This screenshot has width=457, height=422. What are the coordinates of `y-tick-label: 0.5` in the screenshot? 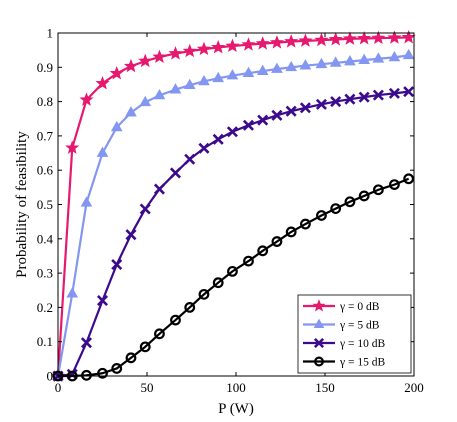 It's located at (45, 204).